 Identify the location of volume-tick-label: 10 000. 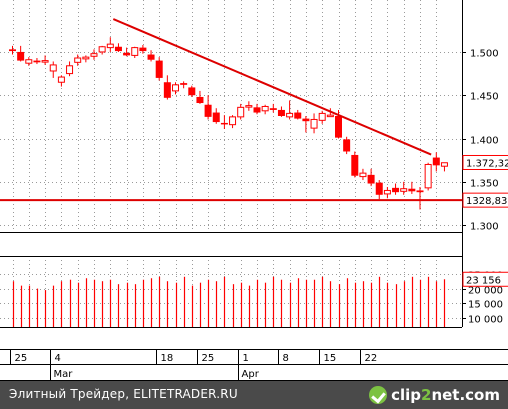
(485, 320).